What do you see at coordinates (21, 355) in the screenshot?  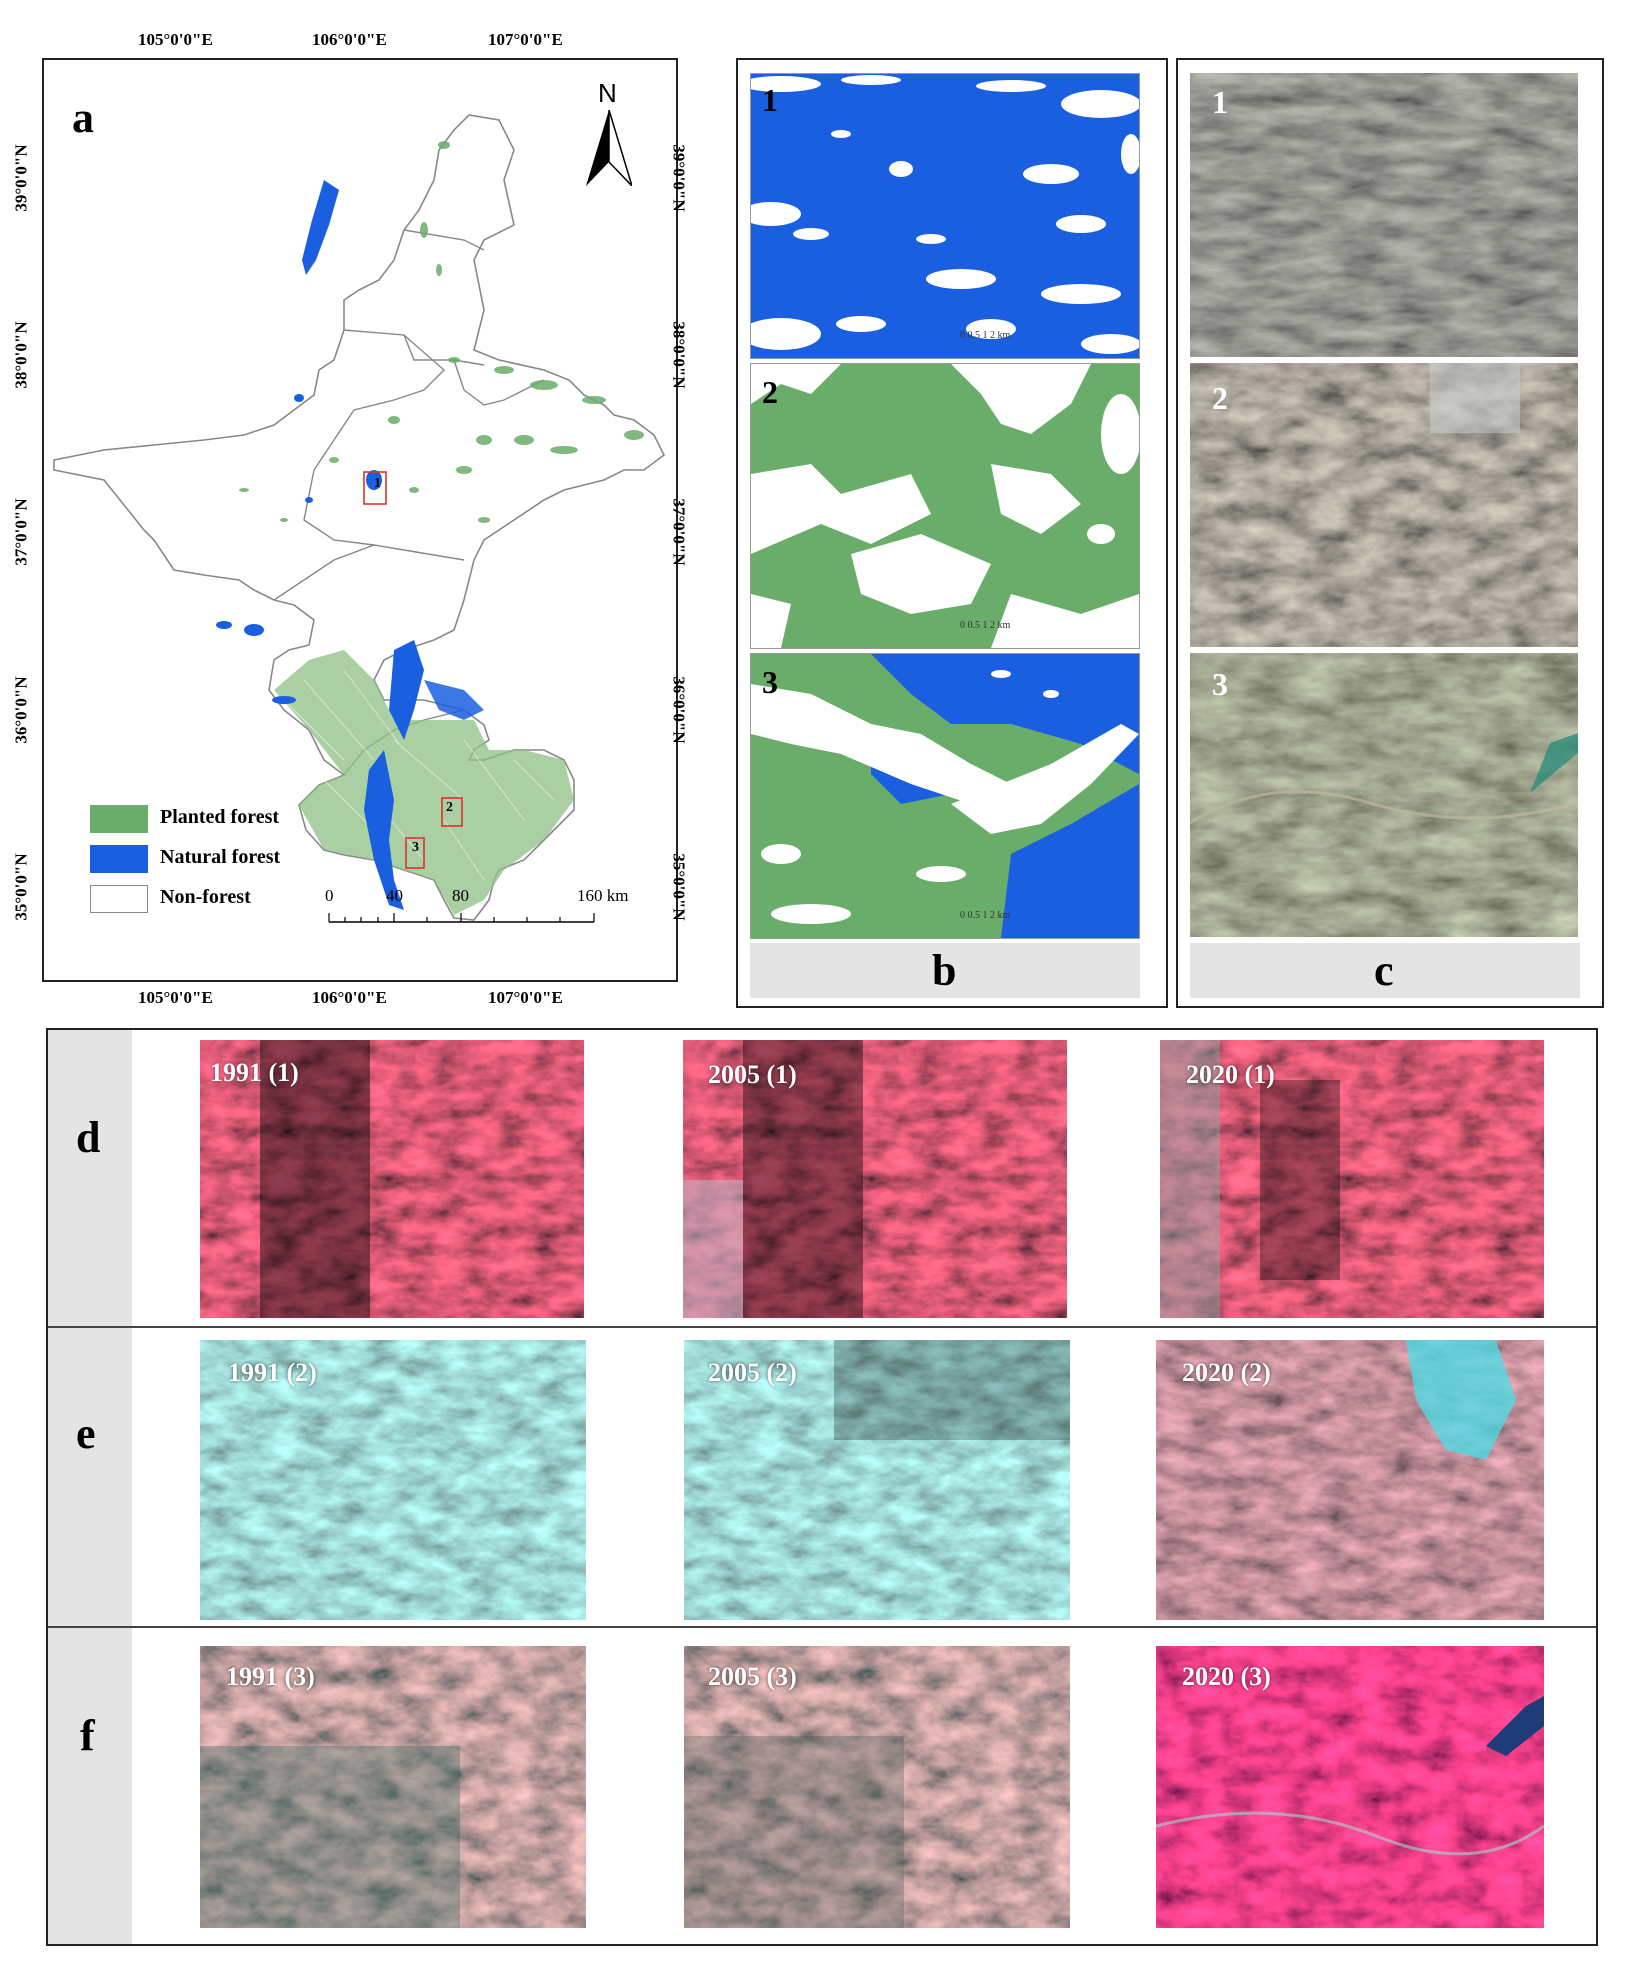 I see `lat-label-left: 38°0'0"N` at bounding box center [21, 355].